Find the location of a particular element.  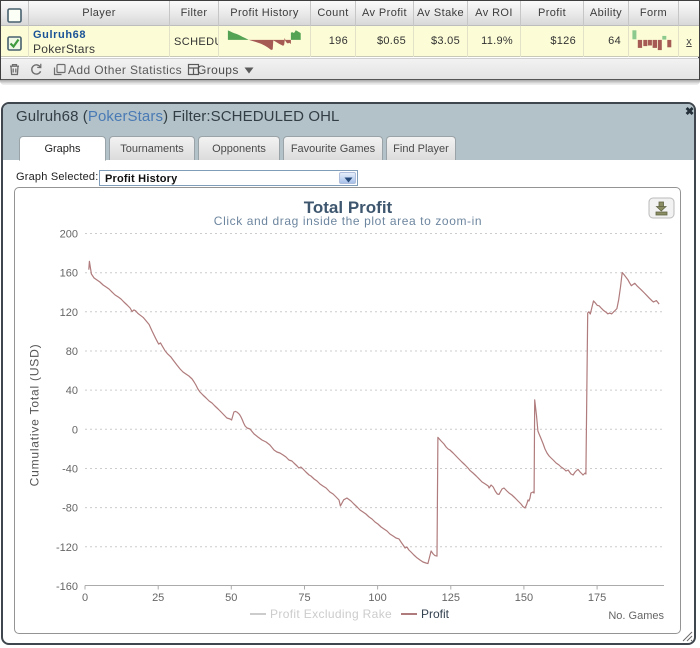

svg-text: Cumulative Total (USD) is located at coordinates (35, 415).